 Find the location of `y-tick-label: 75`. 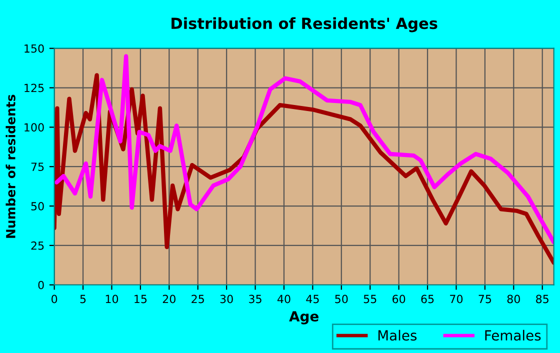

y-tick-label: 75 is located at coordinates (37, 166).